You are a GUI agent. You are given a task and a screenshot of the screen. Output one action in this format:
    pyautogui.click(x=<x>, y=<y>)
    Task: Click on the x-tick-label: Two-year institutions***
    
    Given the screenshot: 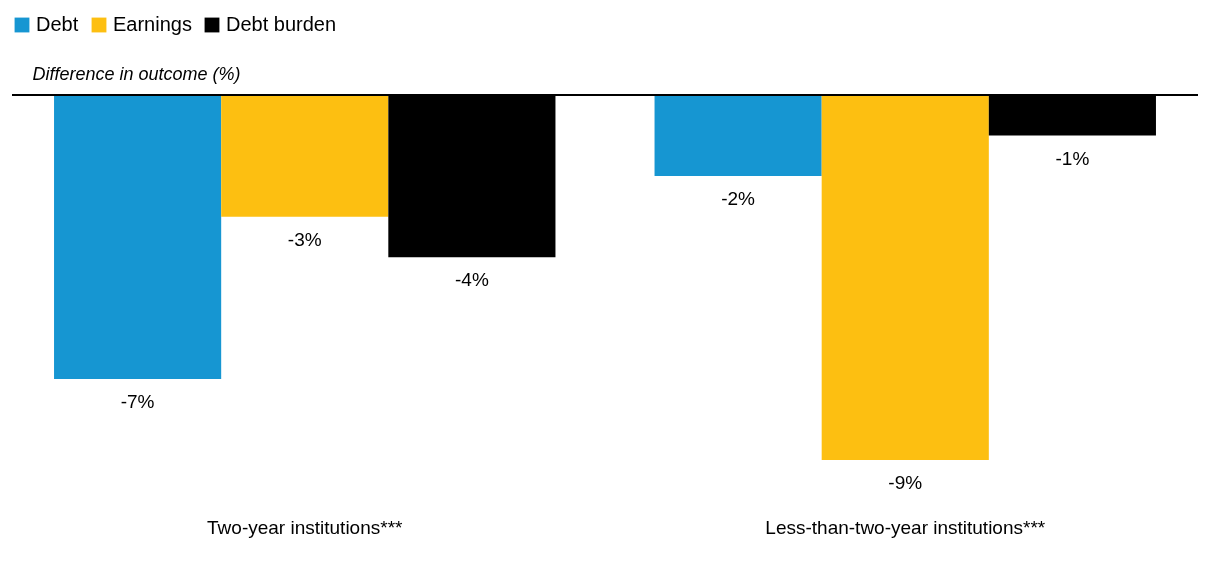 What is the action you would take?
    pyautogui.click(x=305, y=527)
    